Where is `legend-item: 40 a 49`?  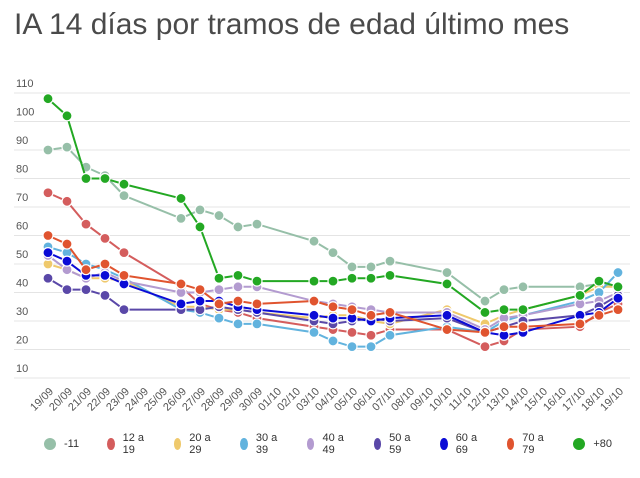
legend-item: 40 a 49 is located at coordinates (326, 444).